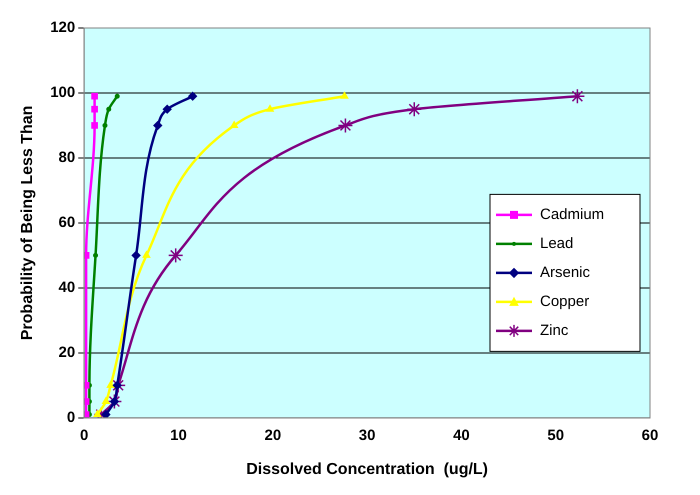 The height and width of the screenshot is (495, 700). What do you see at coordinates (367, 435) in the screenshot?
I see `x-tick-label: 30` at bounding box center [367, 435].